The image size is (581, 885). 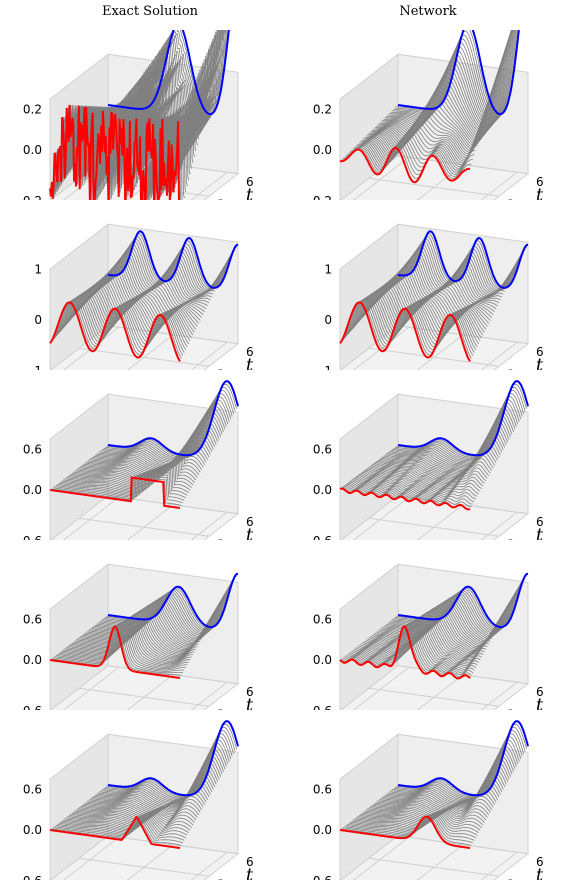 I want to click on surface-plot-row5-network: 0.60.0-0.6100-10x036t, so click(x=435, y=795).